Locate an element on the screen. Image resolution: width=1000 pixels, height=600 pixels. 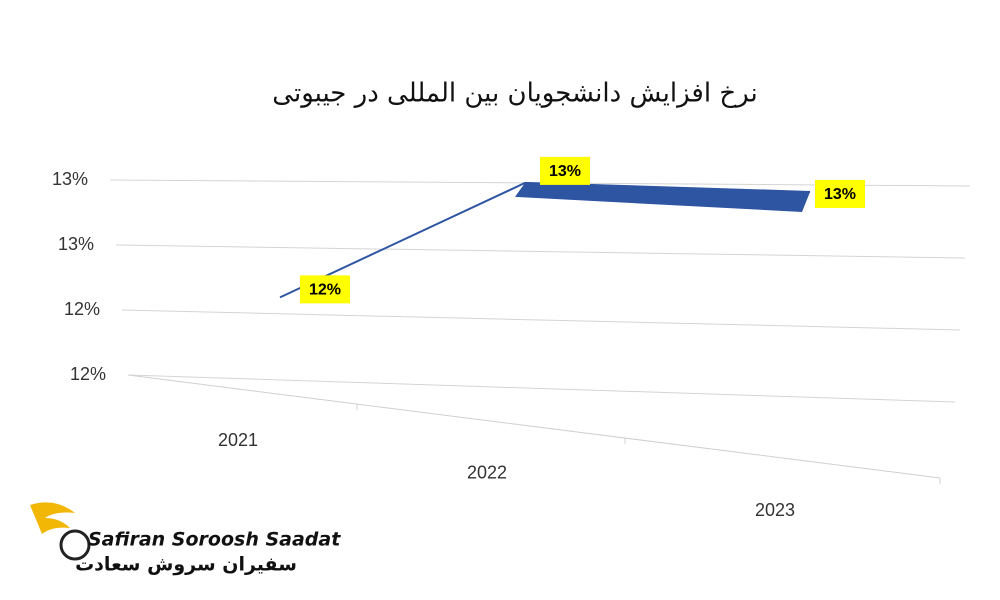
logo-wing is located at coordinates (52, 518).